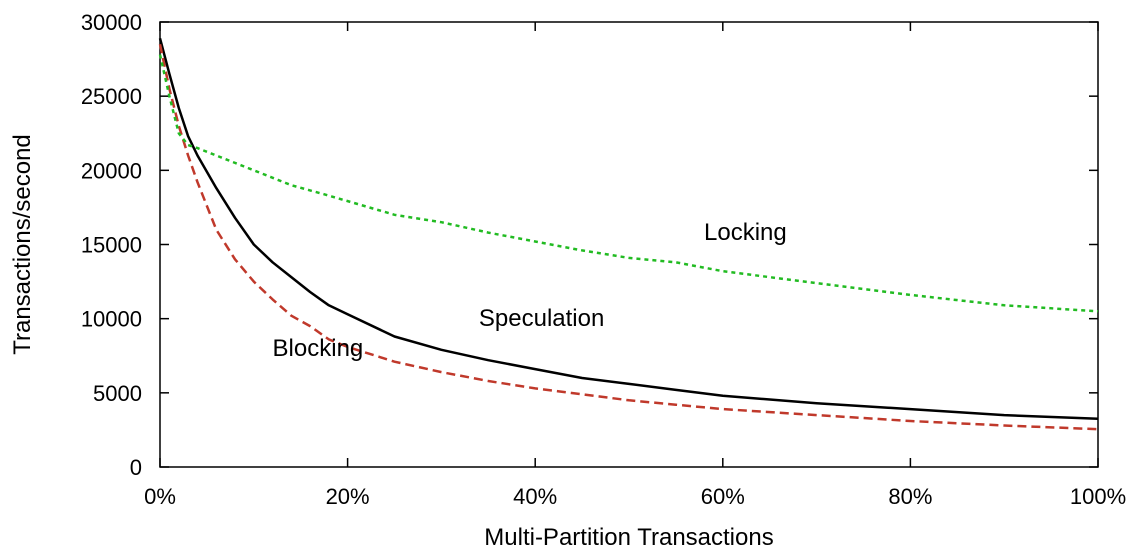  I want to click on y-tick-label: 25000, so click(111, 96).